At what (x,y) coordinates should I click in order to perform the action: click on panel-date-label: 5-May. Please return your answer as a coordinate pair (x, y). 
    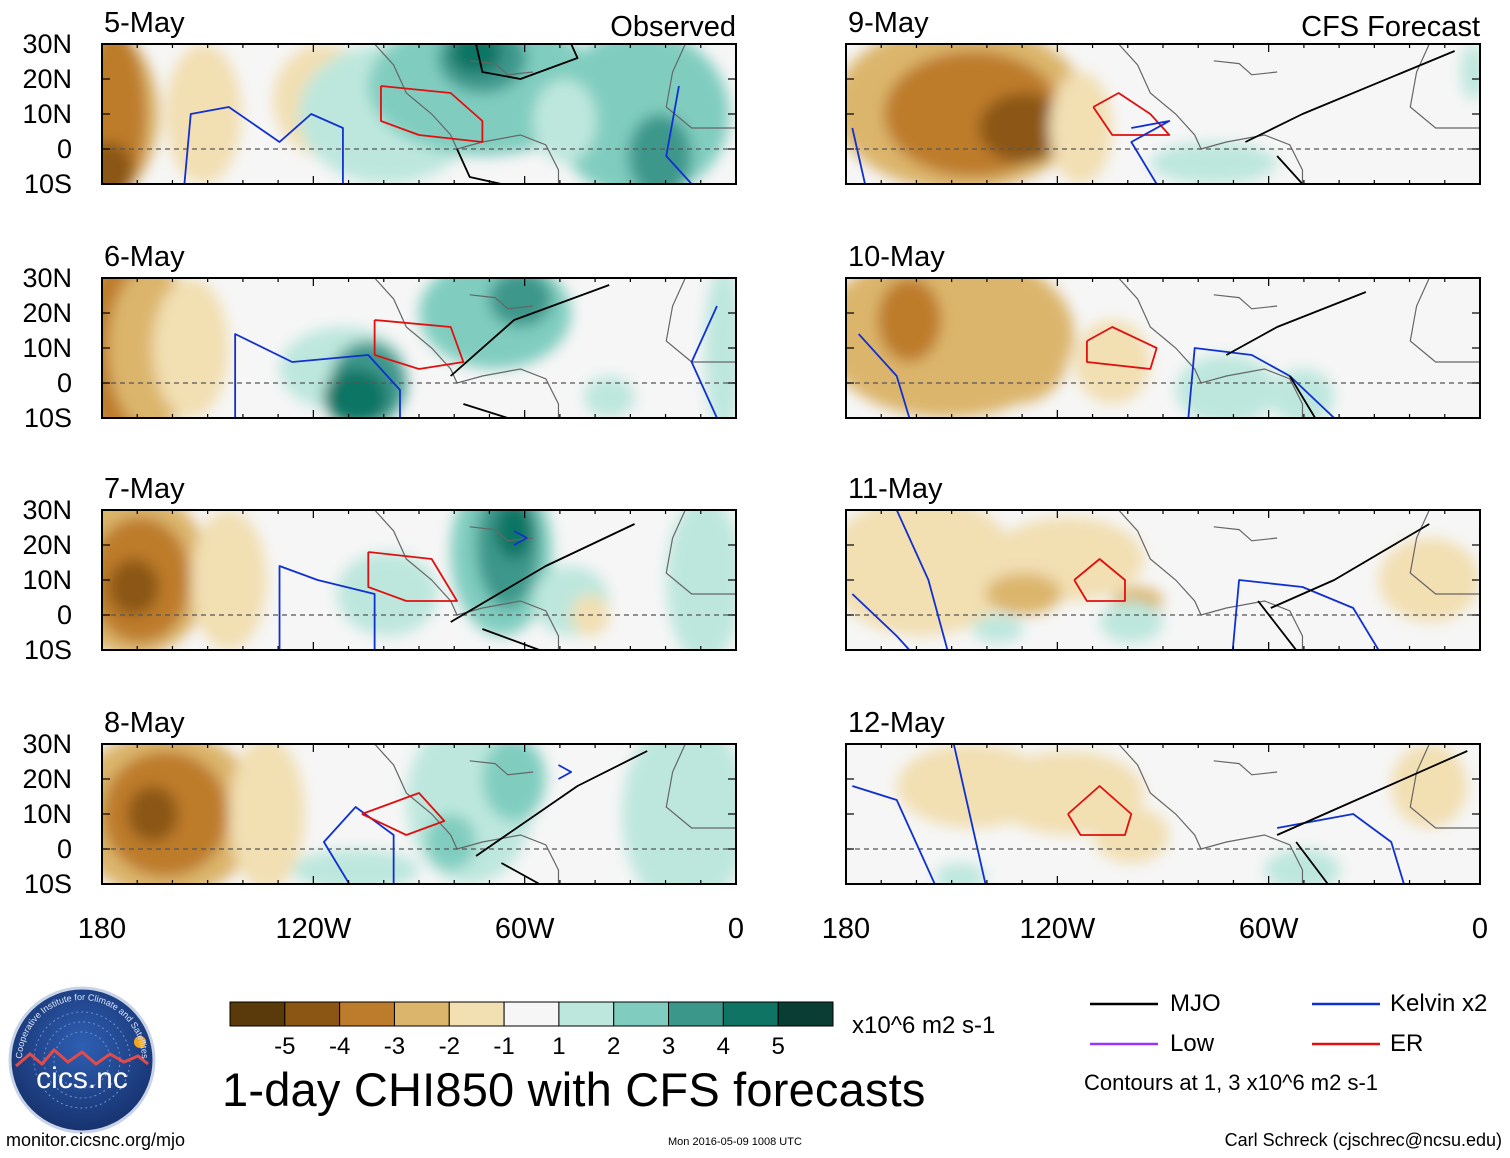
    Looking at the image, I should click on (144, 23).